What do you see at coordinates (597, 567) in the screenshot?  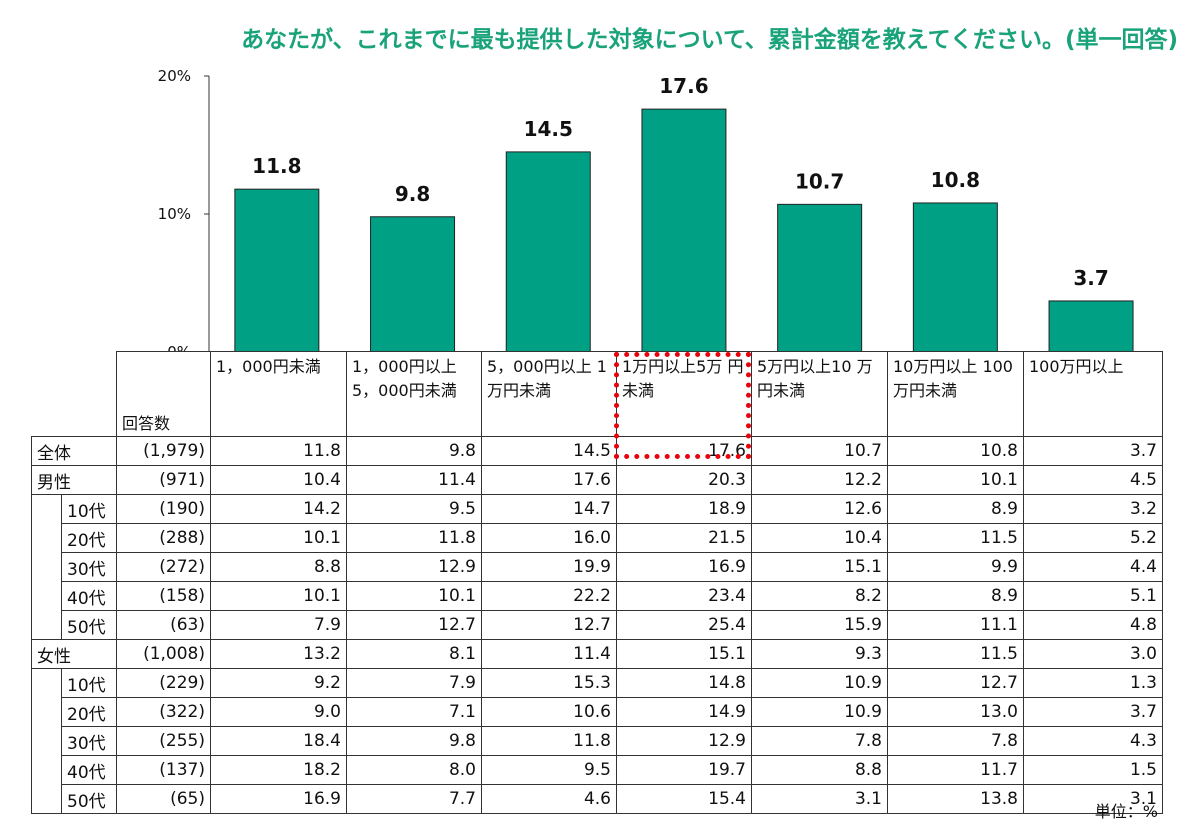 I see `table-row: 30代 (272) 8.8 12.9 19.9 16.9 15.1 9.9 4.4` at bounding box center [597, 567].